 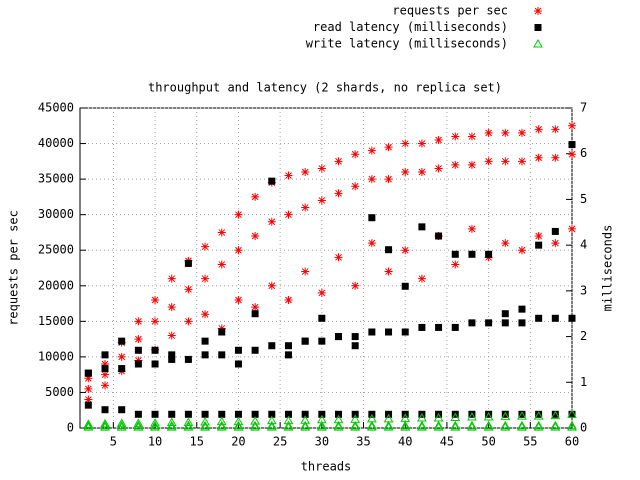 What do you see at coordinates (450, 11) in the screenshot?
I see `legend-label: requests per sec` at bounding box center [450, 11].